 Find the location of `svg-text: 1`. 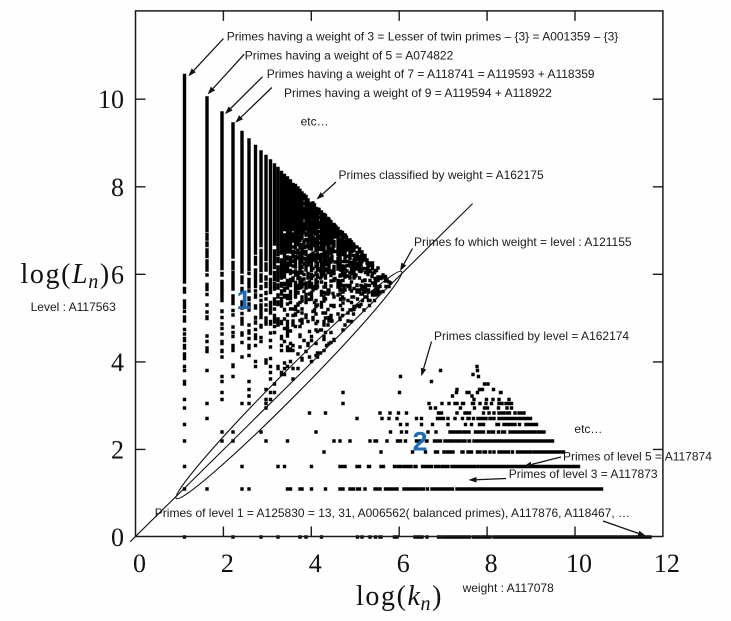

svg-text: 1 is located at coordinates (244, 300).